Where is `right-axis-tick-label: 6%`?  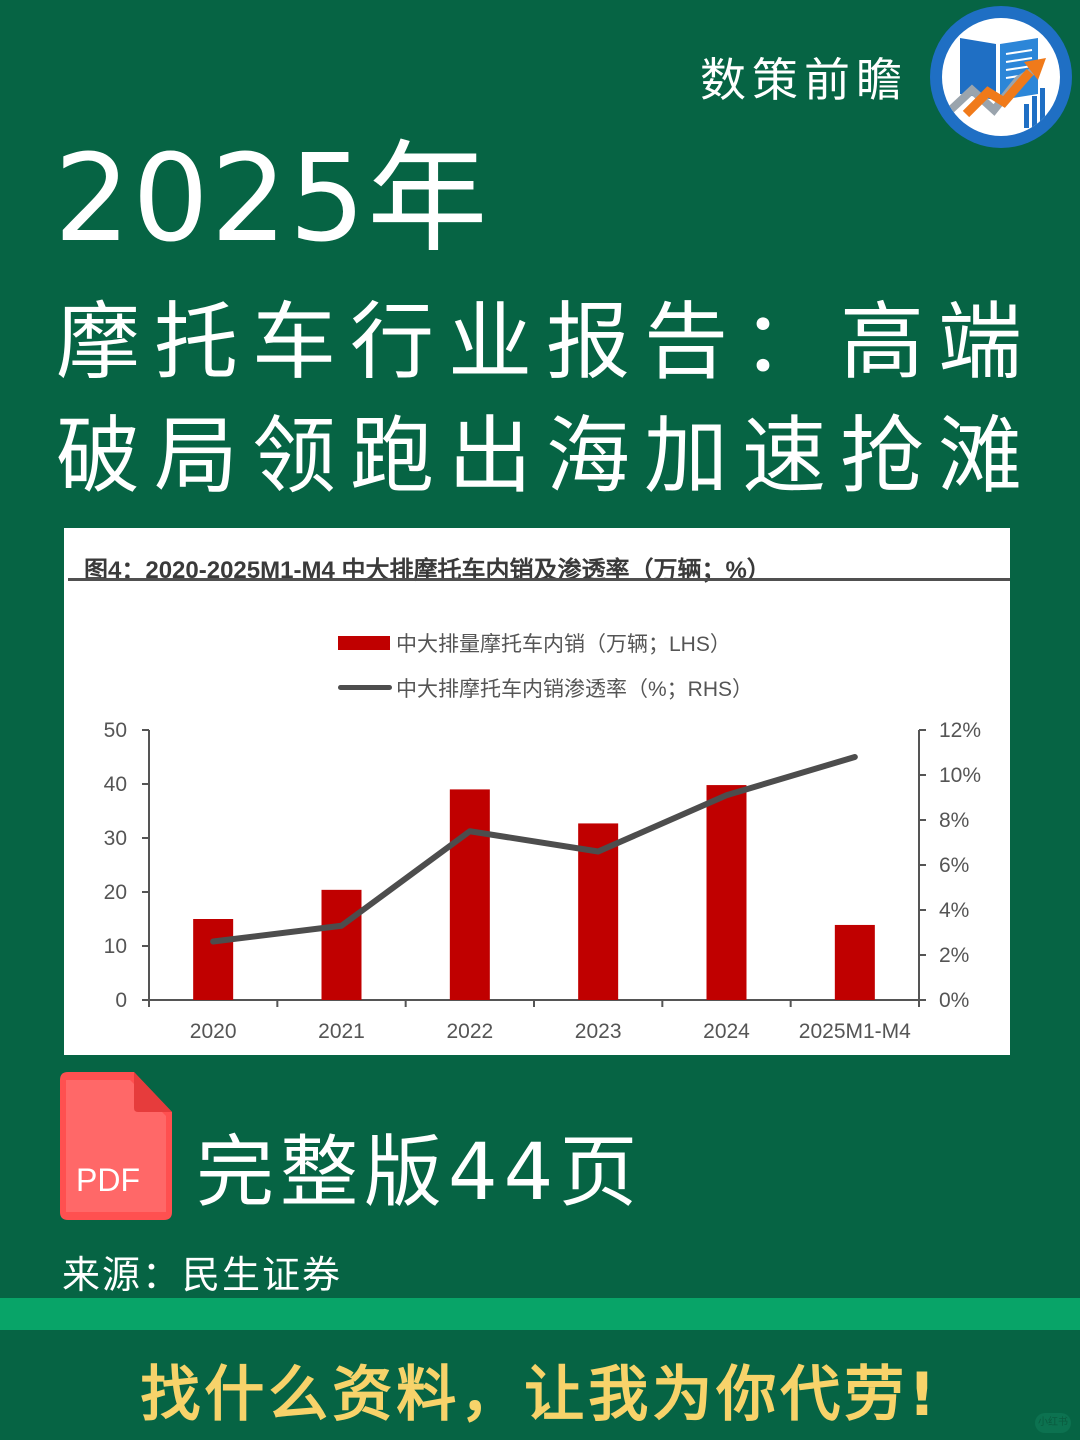
right-axis-tick-label: 6% is located at coordinates (954, 865).